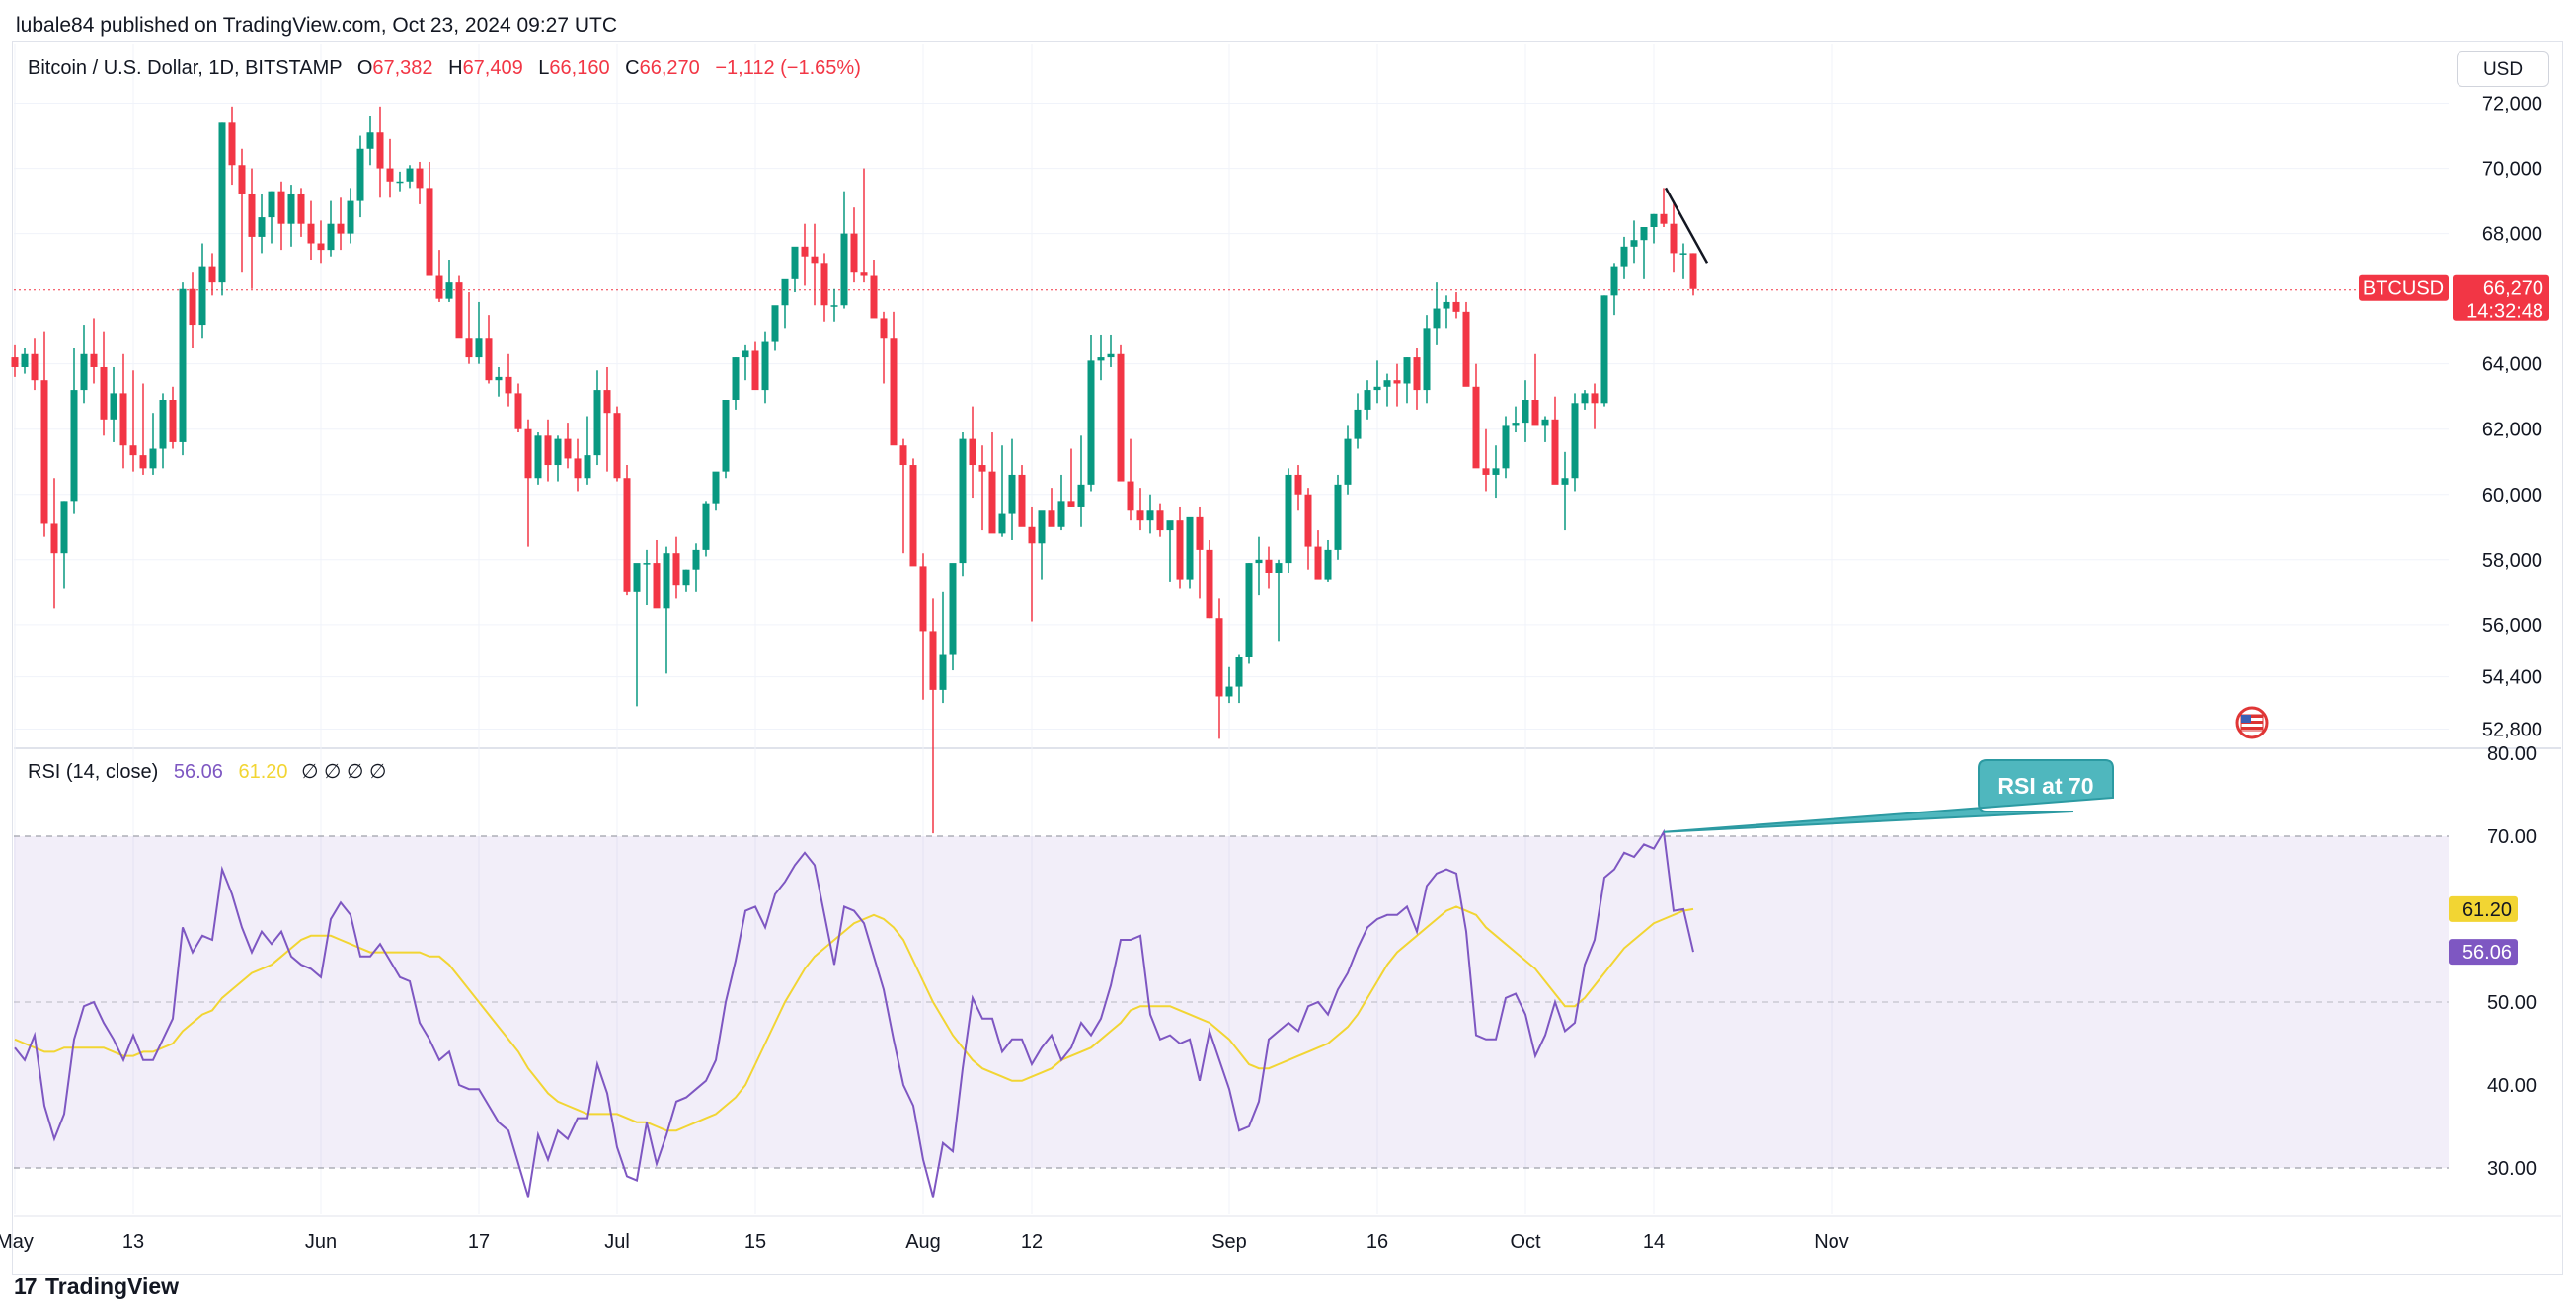  I want to click on rsi-callout: RSI at 70, so click(1888, 796).